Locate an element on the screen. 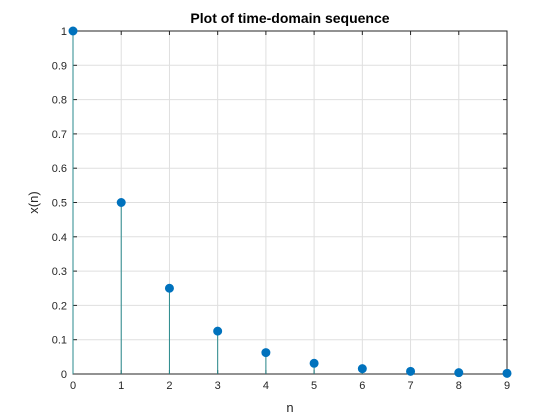 This screenshot has height=420, width=560. x-tick-labels: 0 1 2 3 4 5 6 7 8 9 is located at coordinates (290, 386).